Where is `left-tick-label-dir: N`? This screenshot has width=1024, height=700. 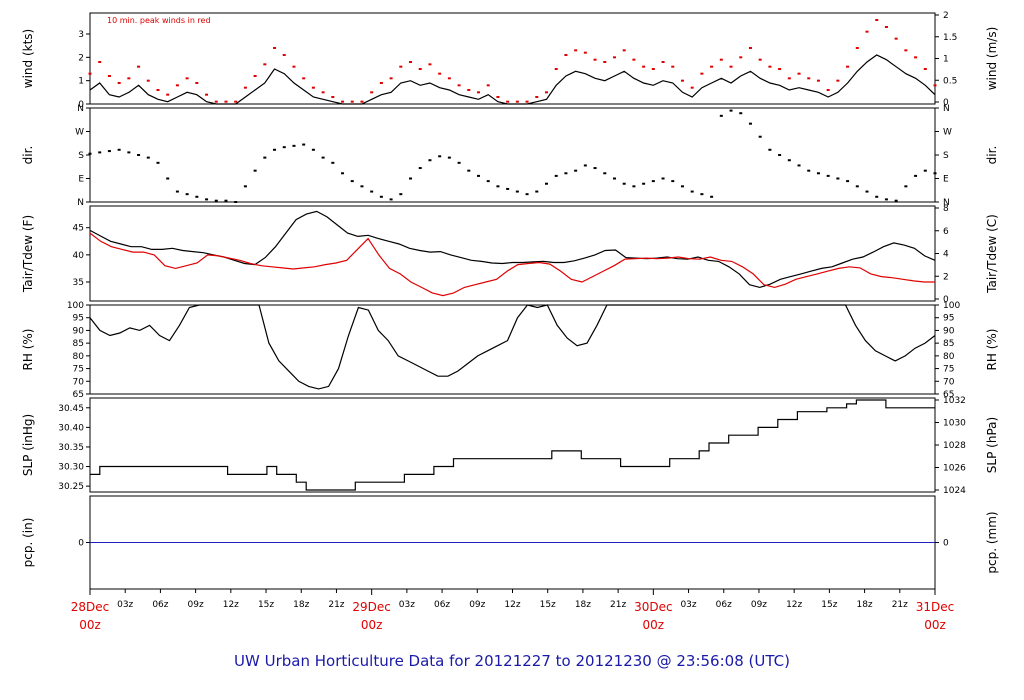 left-tick-label-dir: N is located at coordinates (80, 109).